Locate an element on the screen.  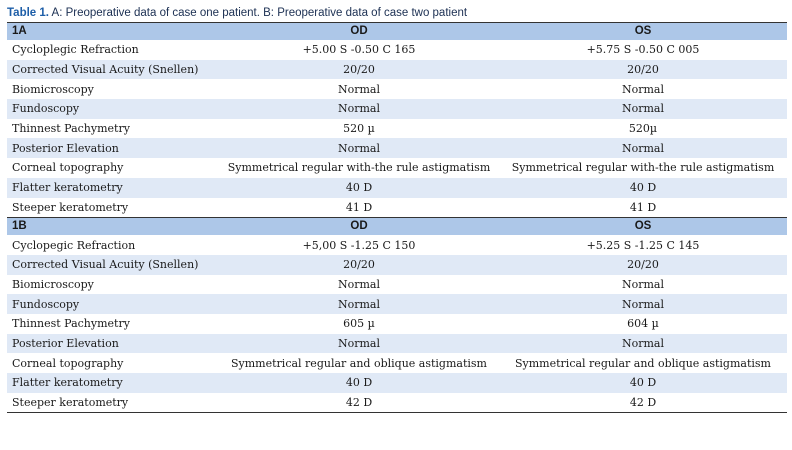
os-value: +5.75 S -0.50 C 005 is located at coordinates (643, 50).